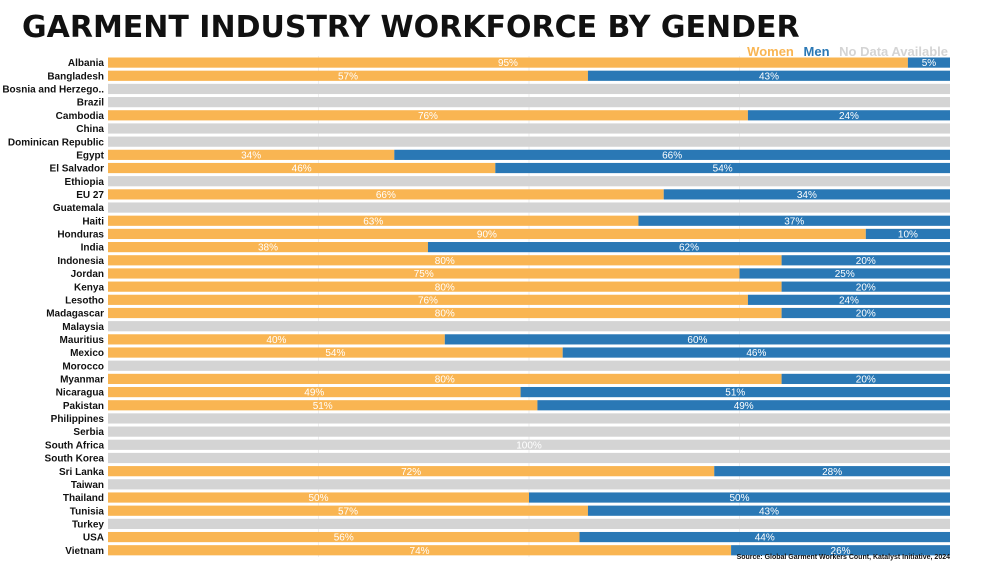 The height and width of the screenshot is (563, 1000). I want to click on data-label-men: 49%, so click(744, 406).